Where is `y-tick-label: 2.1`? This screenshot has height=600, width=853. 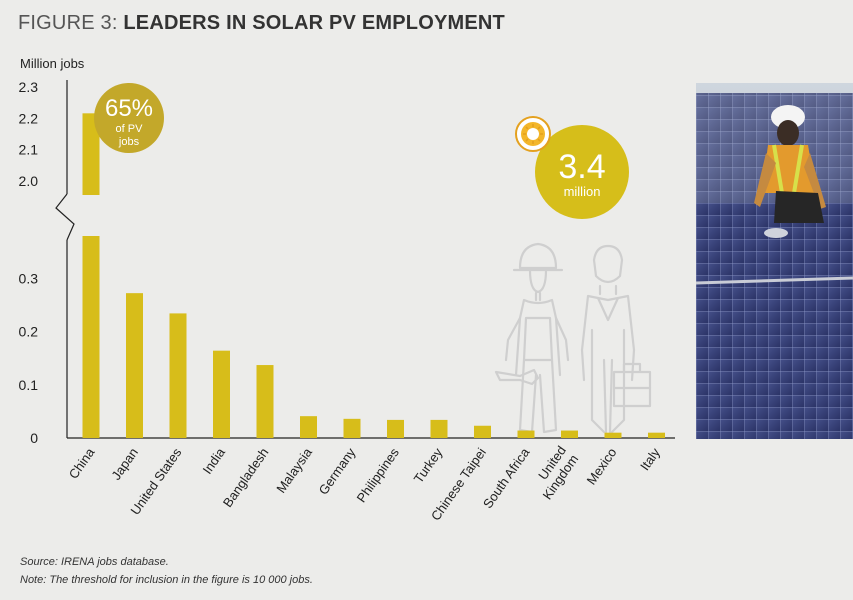 y-tick-label: 2.1 is located at coordinates (29, 150).